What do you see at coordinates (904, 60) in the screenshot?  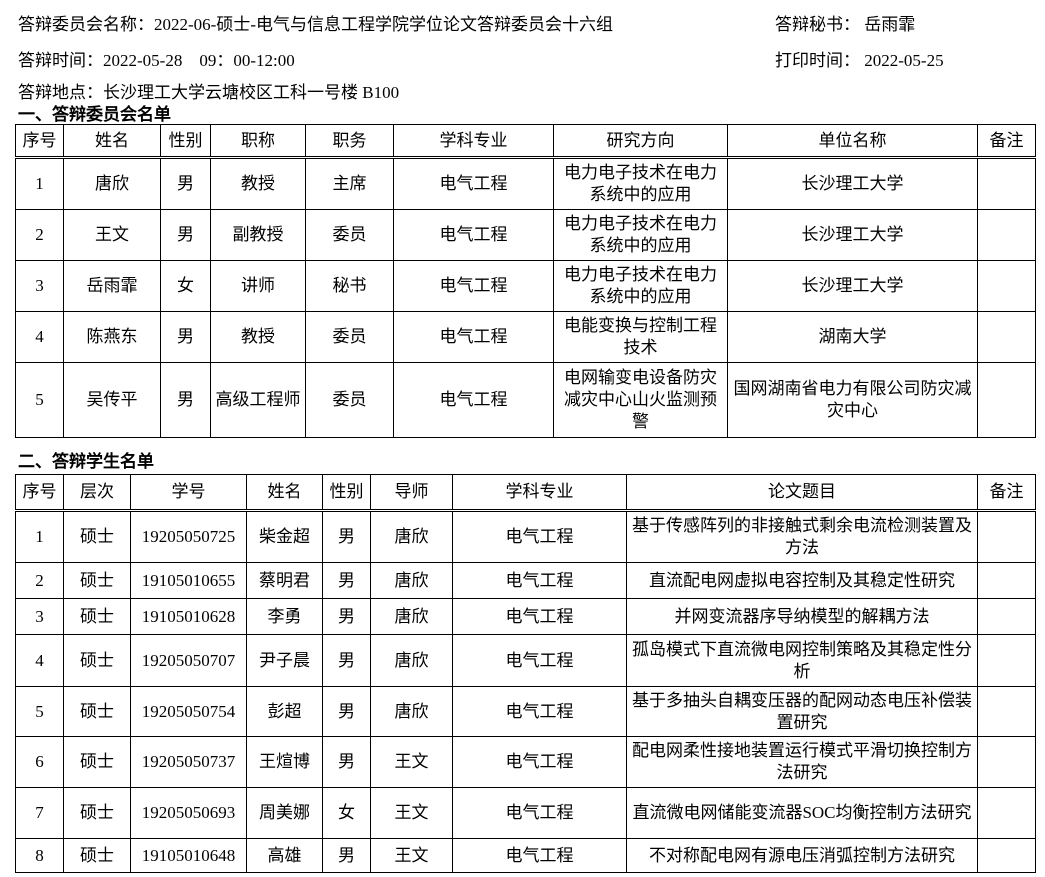 I see `print-date: 2022-05-25` at bounding box center [904, 60].